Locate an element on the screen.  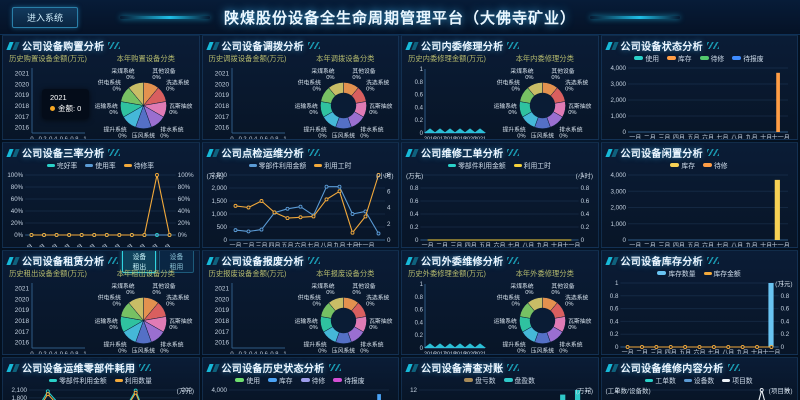
legend-item: 库存金额 is located at coordinates (722, 273).